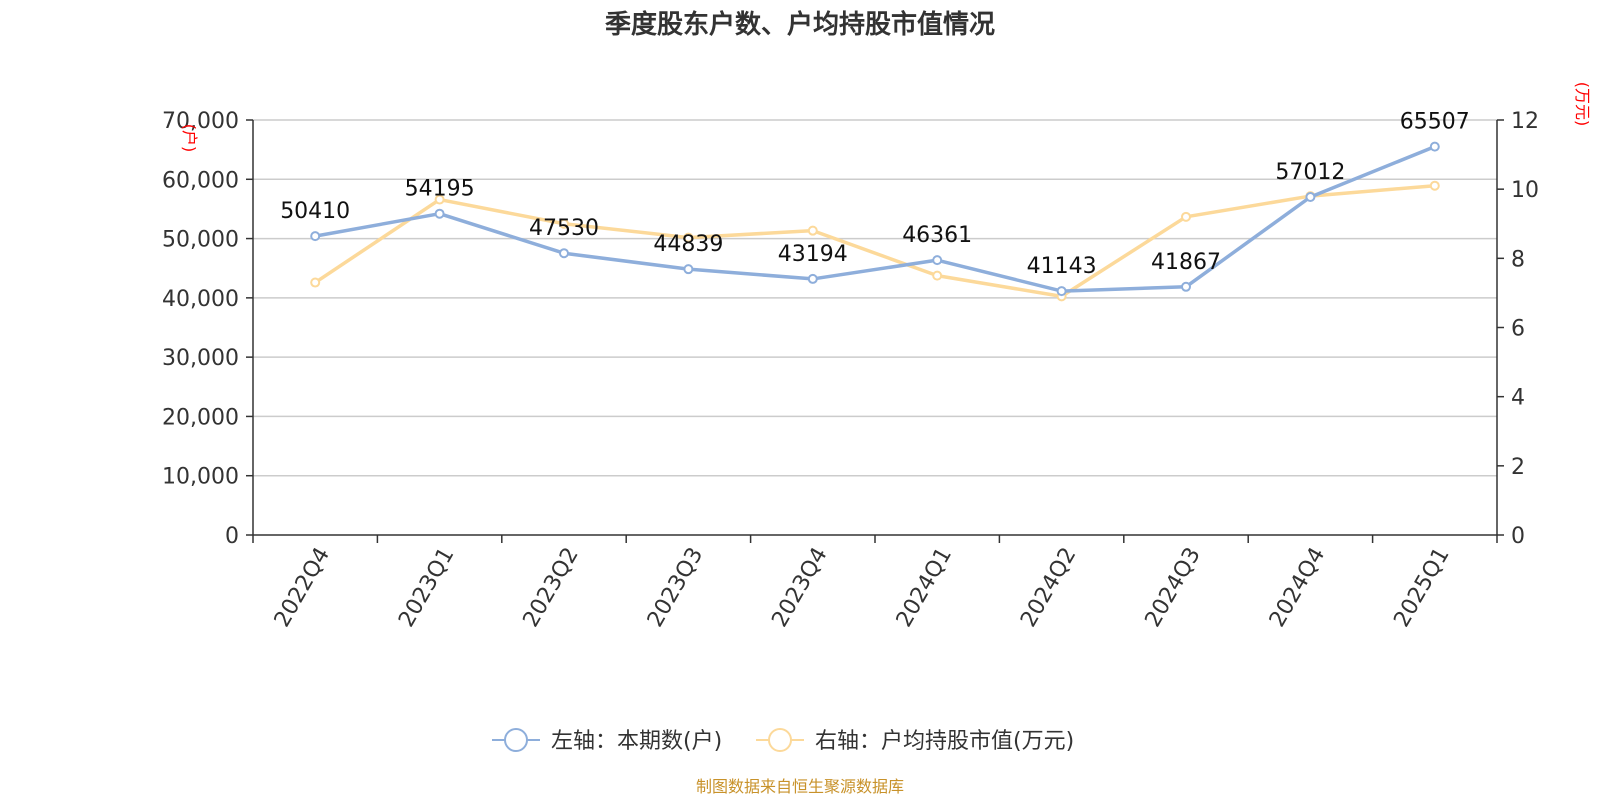 This screenshot has height=800, width=1600. What do you see at coordinates (688, 244) in the screenshot?
I see `data-label: 44839` at bounding box center [688, 244].